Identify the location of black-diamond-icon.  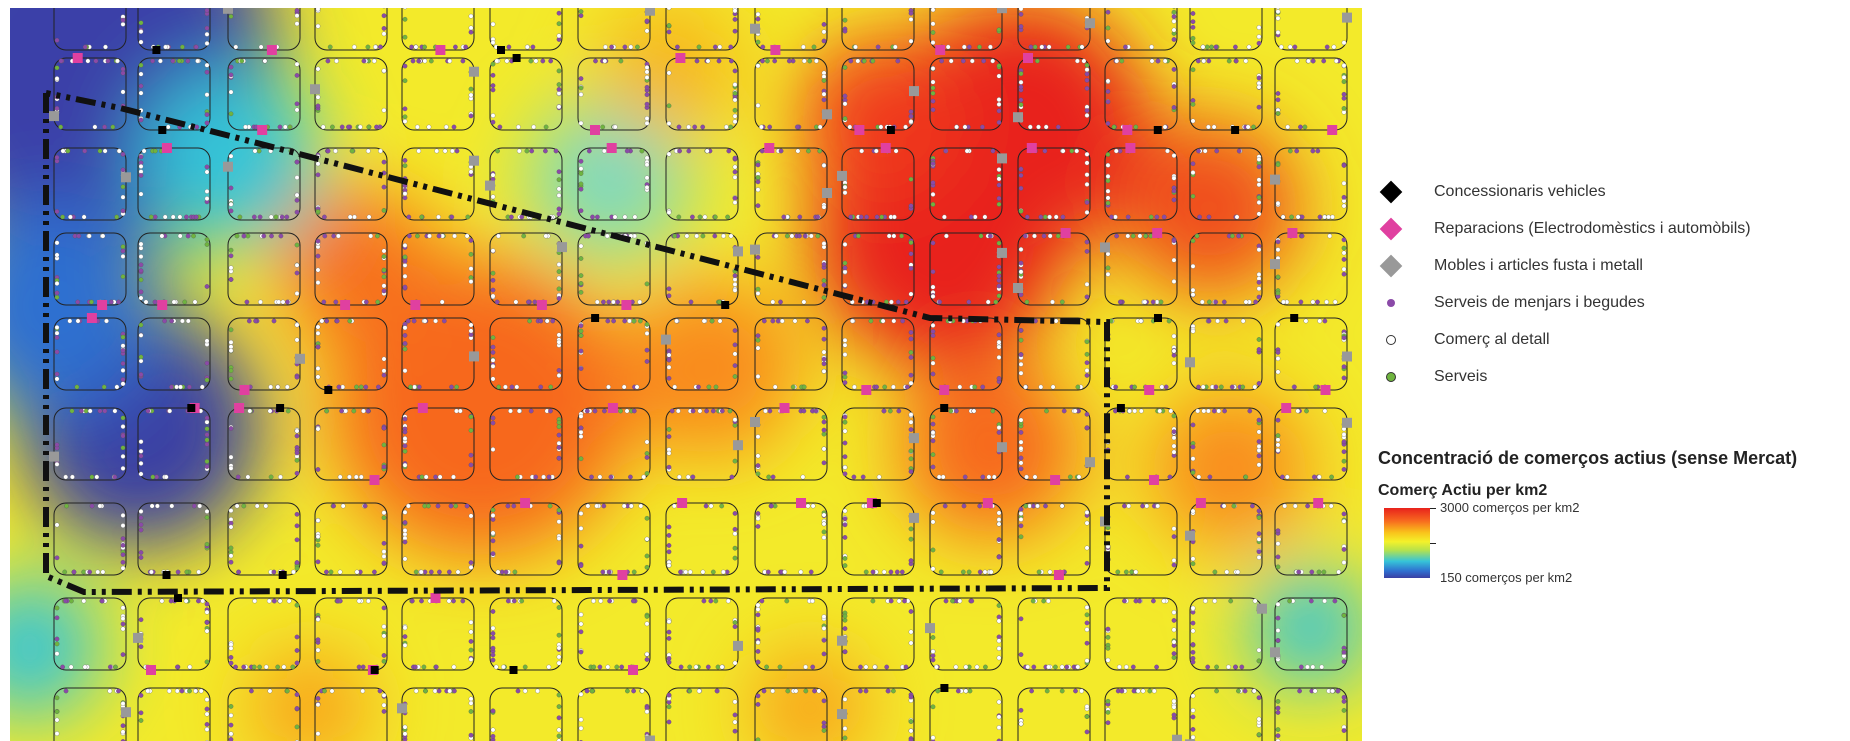
(1391, 192).